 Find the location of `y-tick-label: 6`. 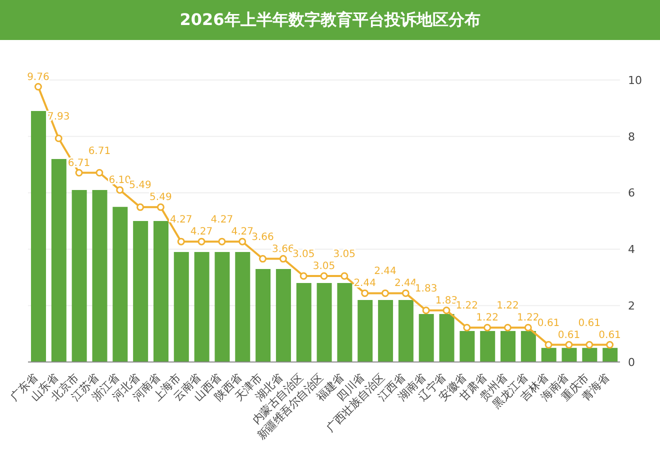

y-tick-label: 6 is located at coordinates (631, 193).